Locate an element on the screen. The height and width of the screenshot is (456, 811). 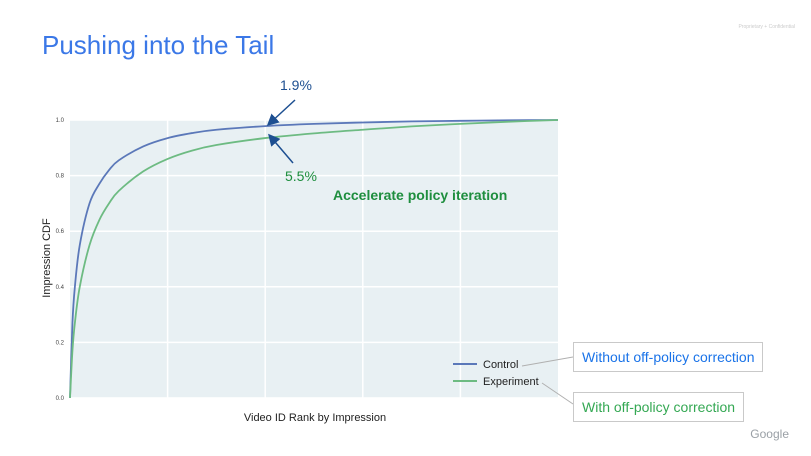
y-axis-ticks: 0.0 0.2 0.4 0.6 0.8 1.0 is located at coordinates (60, 260).